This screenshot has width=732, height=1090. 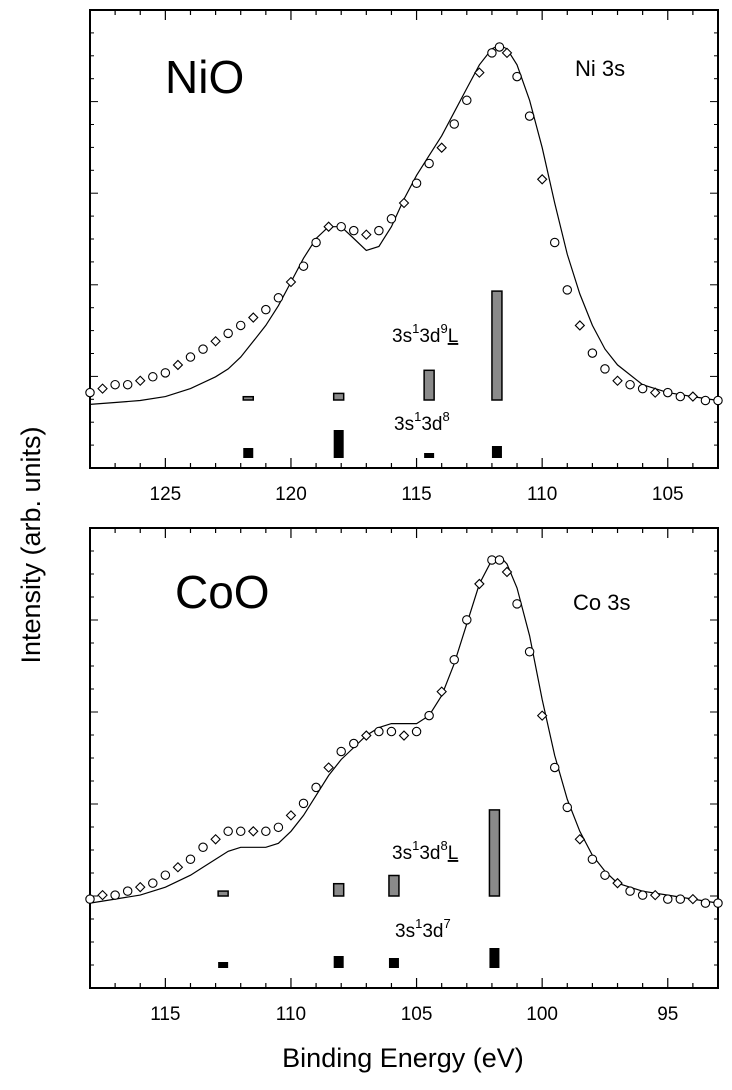 What do you see at coordinates (542, 494) in the screenshot?
I see `x-tick-label: 110` at bounding box center [542, 494].